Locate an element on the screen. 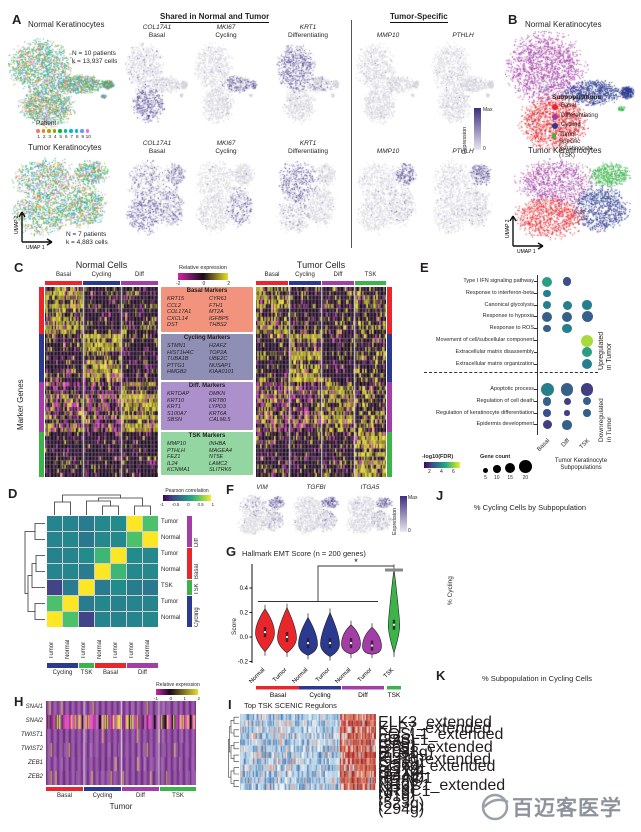 Image resolution: width=641 pixels, height=832 pixels. legend-label: Differentiating is located at coordinates (579, 115).